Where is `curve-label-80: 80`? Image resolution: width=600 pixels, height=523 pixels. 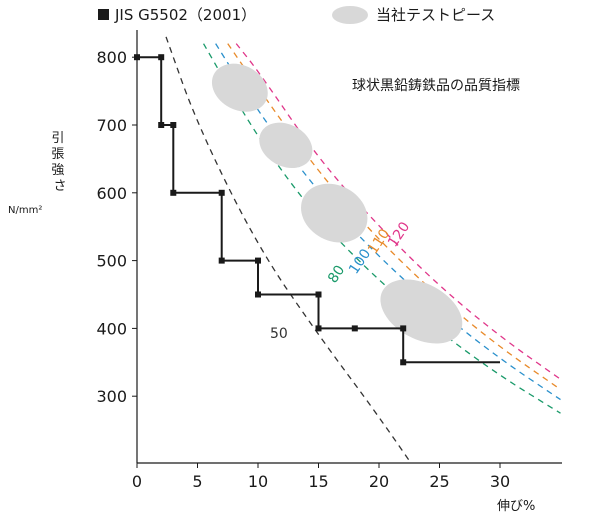
curve-label-80: 80 is located at coordinates (336, 275).